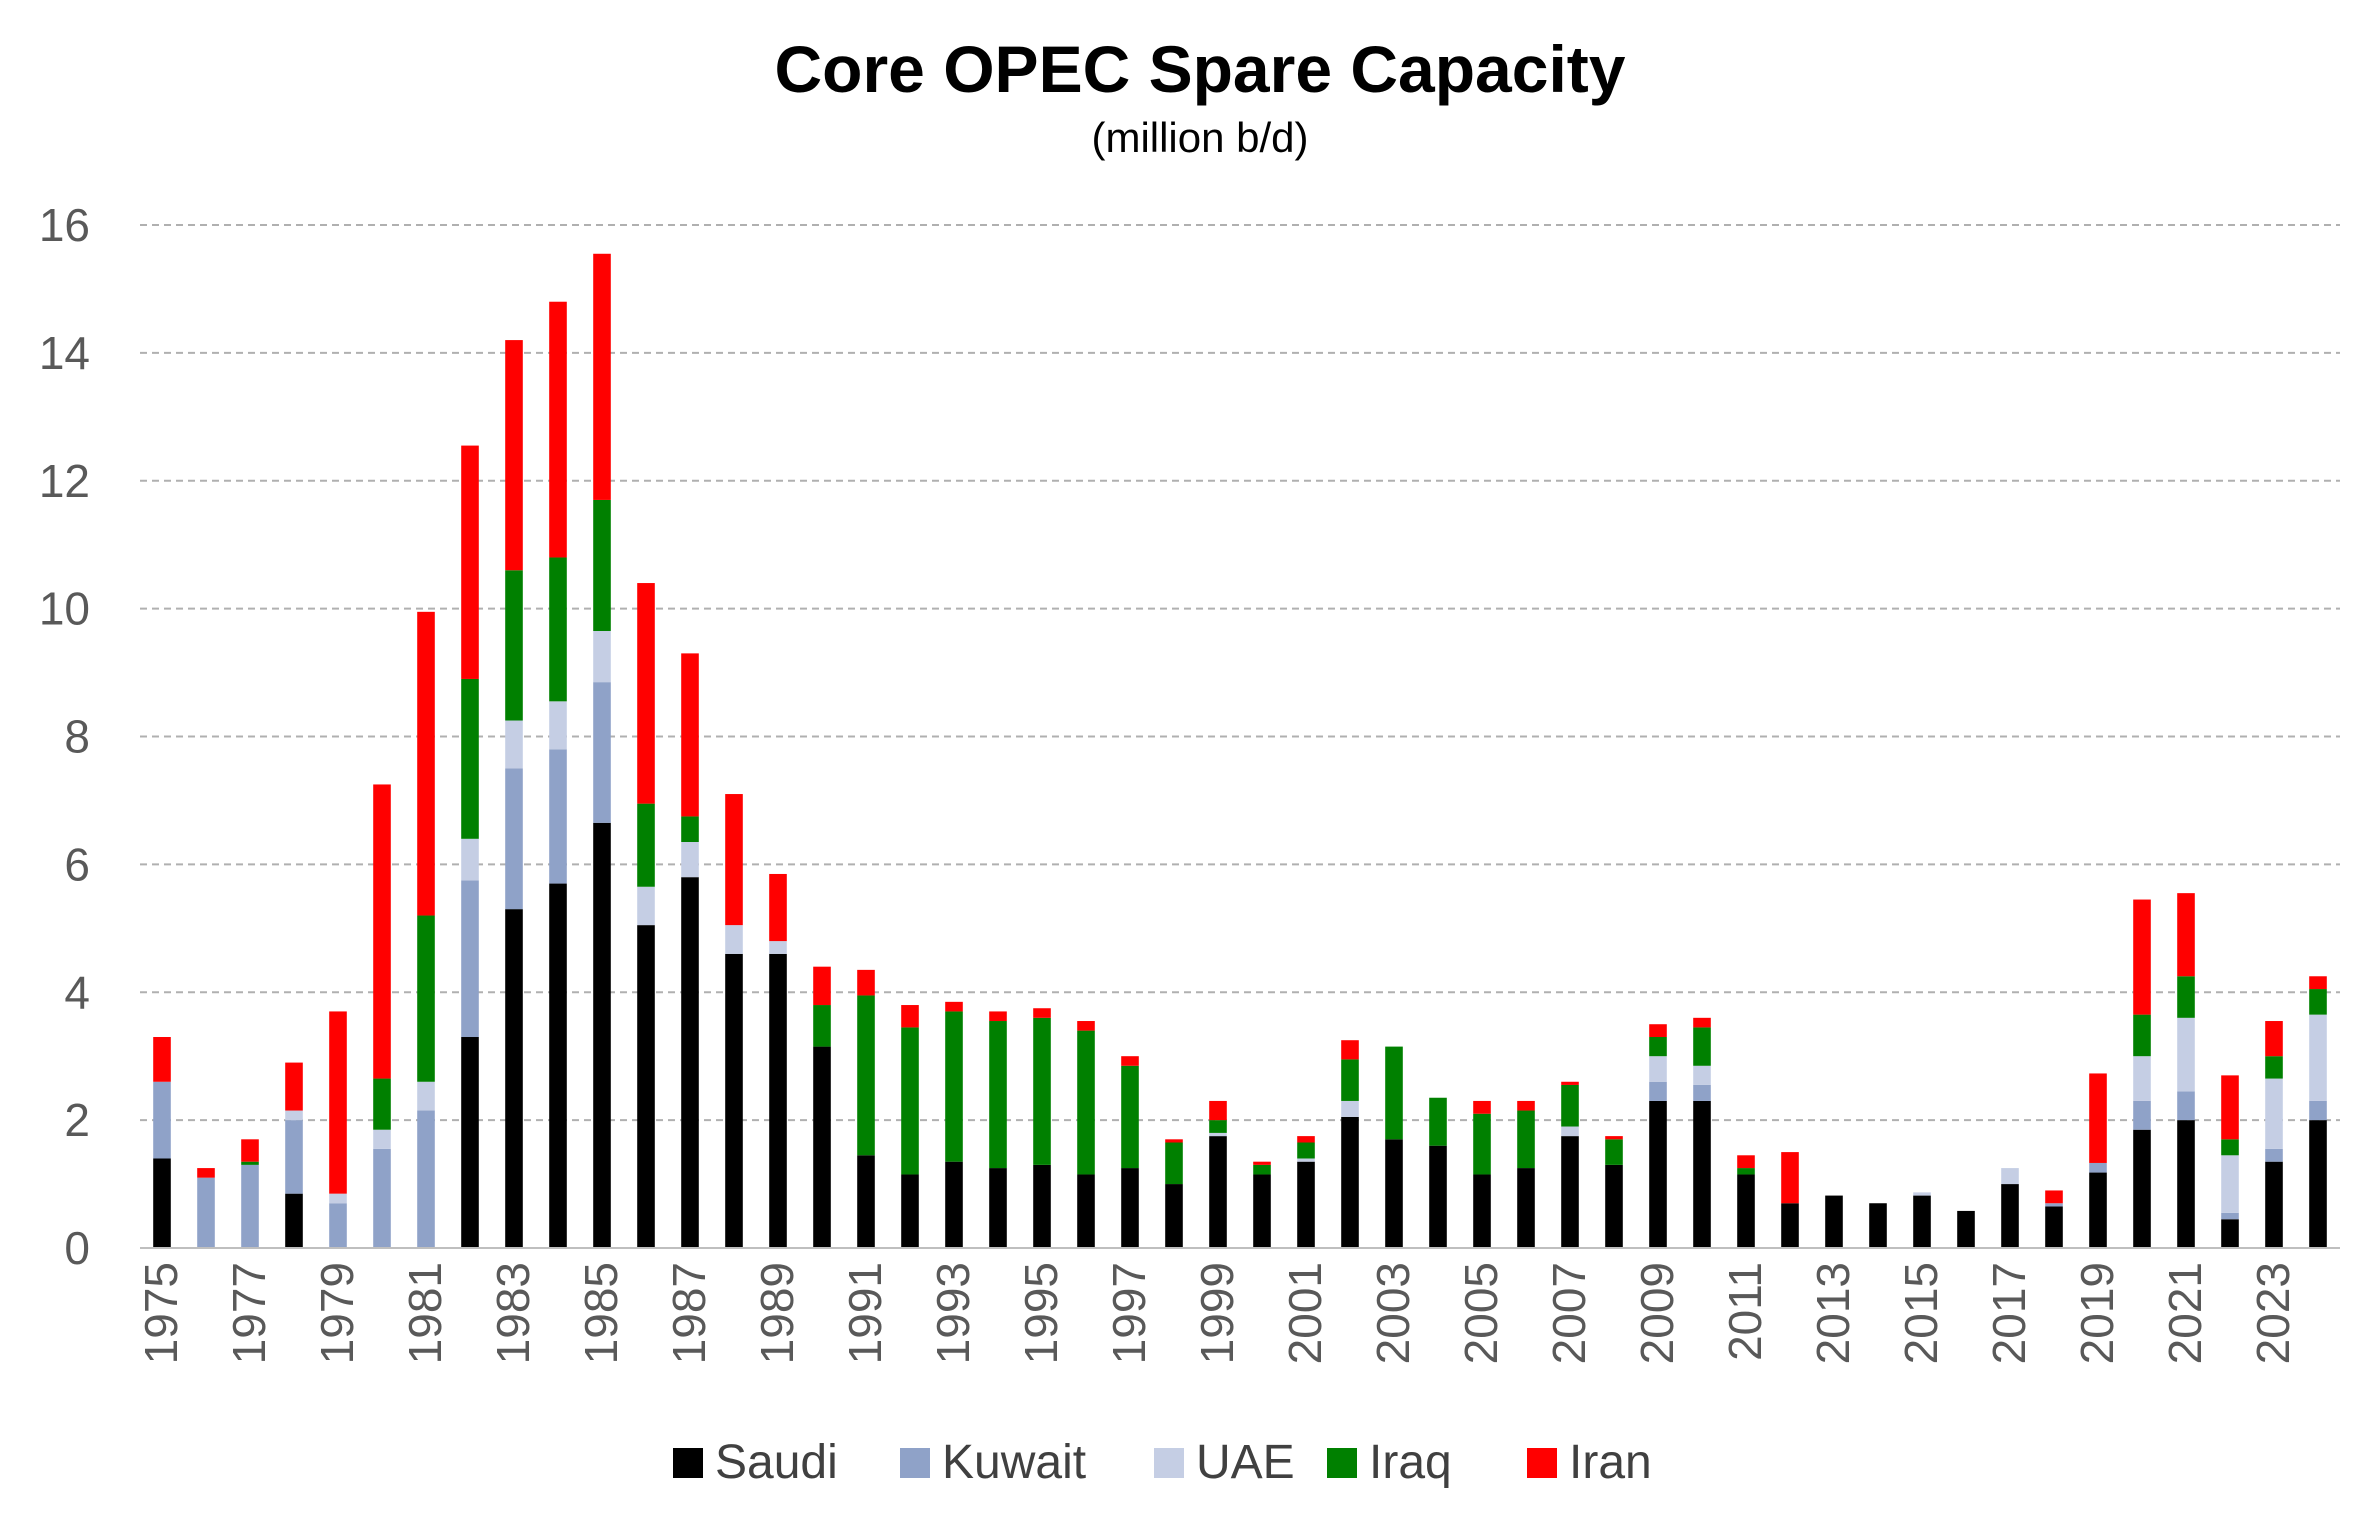  Describe the element at coordinates (513, 1313) in the screenshot. I see `x-tick-label: 1983` at that location.